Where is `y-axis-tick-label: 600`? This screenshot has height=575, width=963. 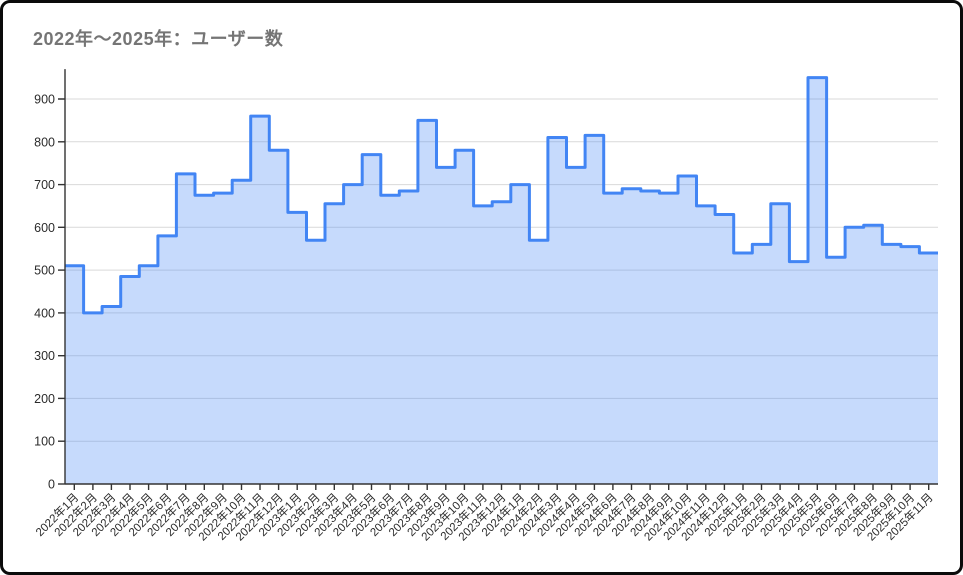
y-axis-tick-label: 600 is located at coordinates (44, 228).